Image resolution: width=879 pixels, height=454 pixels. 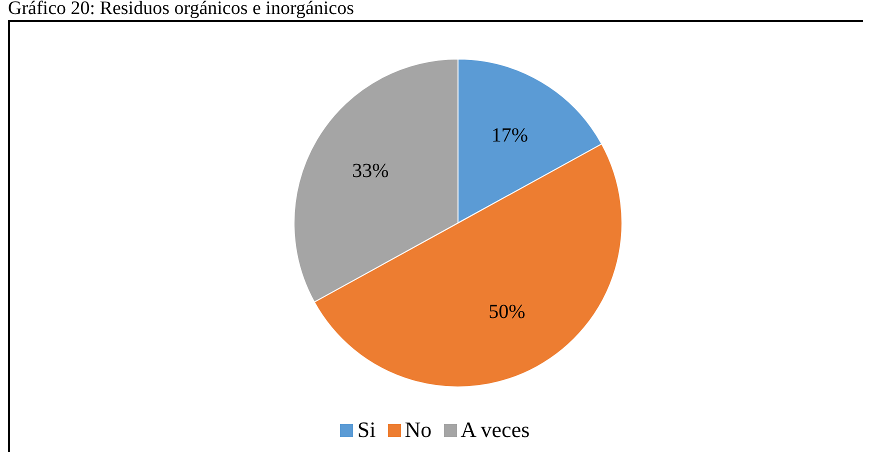 What do you see at coordinates (370, 171) in the screenshot?
I see `data-label: 33%` at bounding box center [370, 171].